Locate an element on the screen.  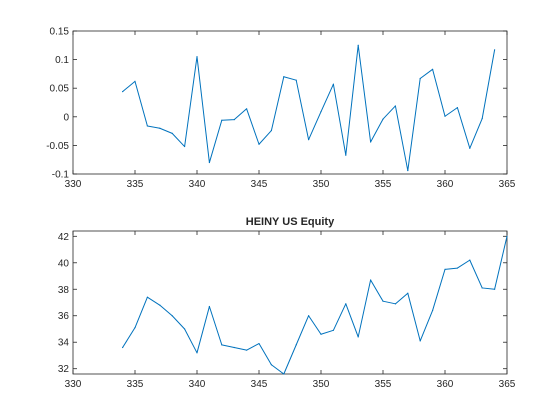
y-tick-label: 38 is located at coordinates (64, 290).